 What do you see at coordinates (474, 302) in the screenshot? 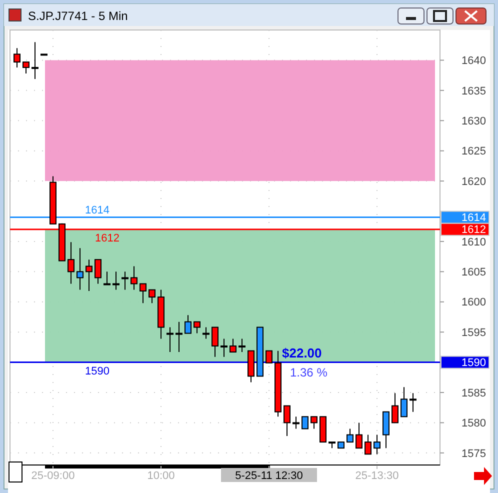
I see `y-tick-label: 1600` at bounding box center [474, 302].